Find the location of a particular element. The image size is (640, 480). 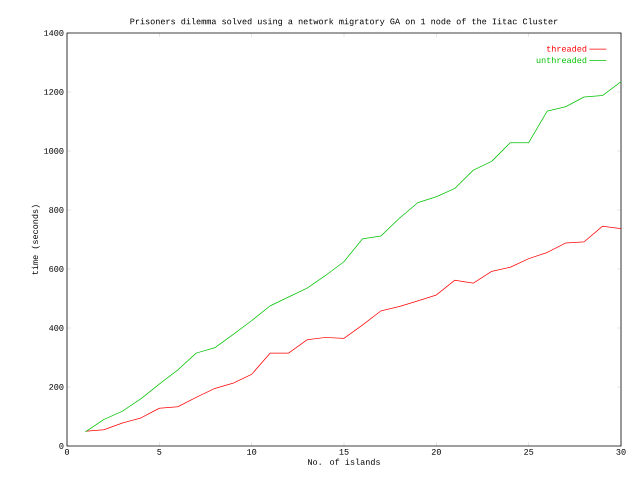

y-tick-label: 200 is located at coordinates (56, 387).